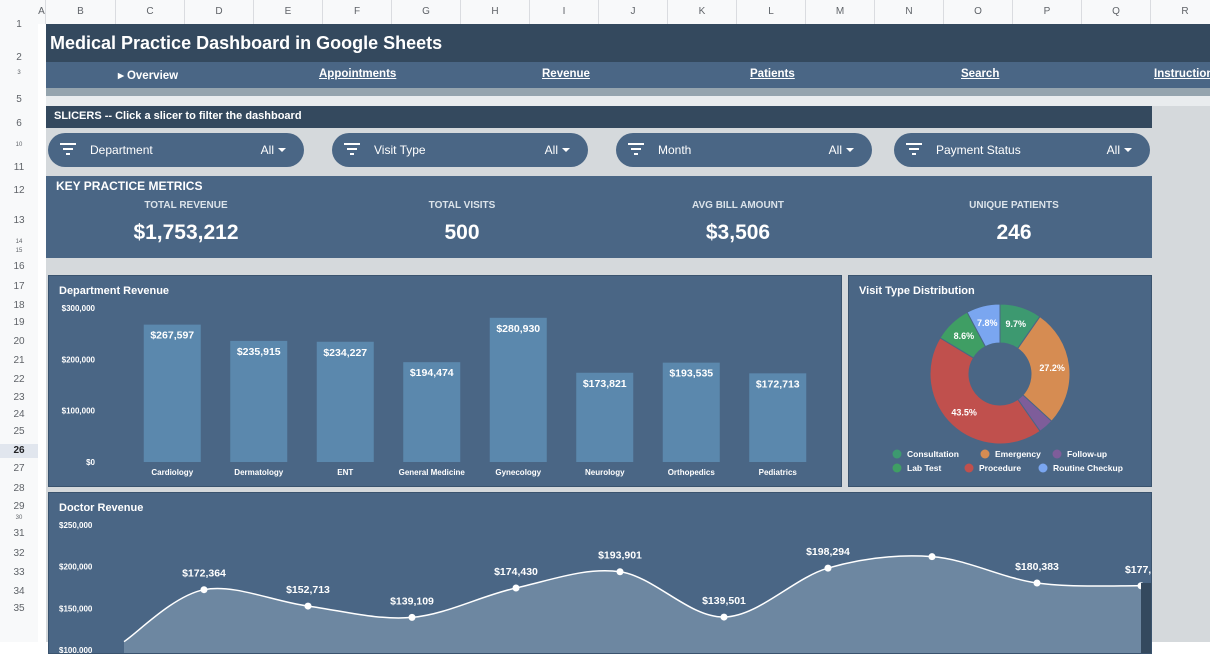 The image size is (1210, 654). Describe the element at coordinates (460, 150) in the screenshot. I see `slicer-visit-type: Visit Type All` at that location.